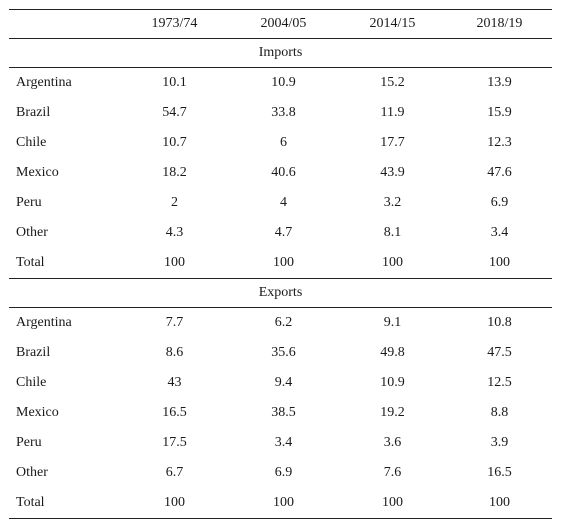  Describe the element at coordinates (499, 442) in the screenshot. I see `table-cell: 3.9` at that location.